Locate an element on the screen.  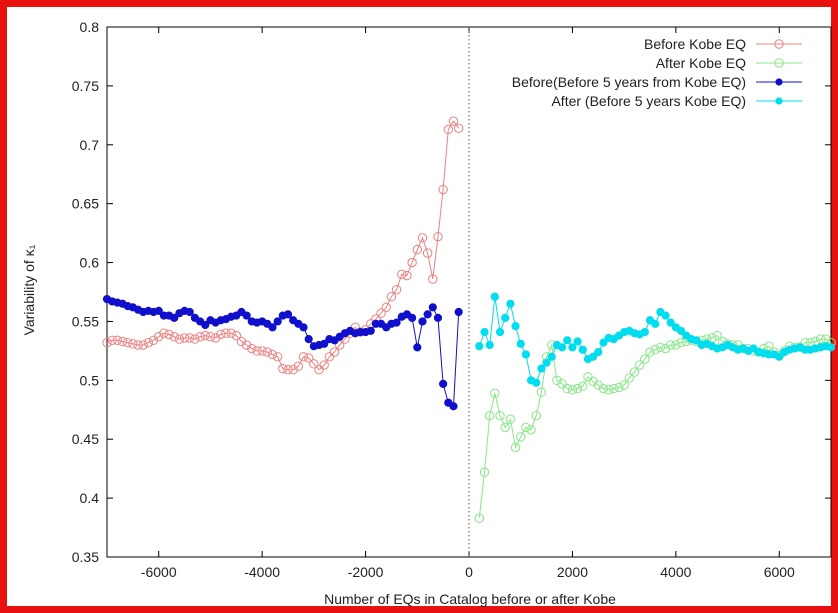
y-tick-label: 0.7 is located at coordinates (90, 145).